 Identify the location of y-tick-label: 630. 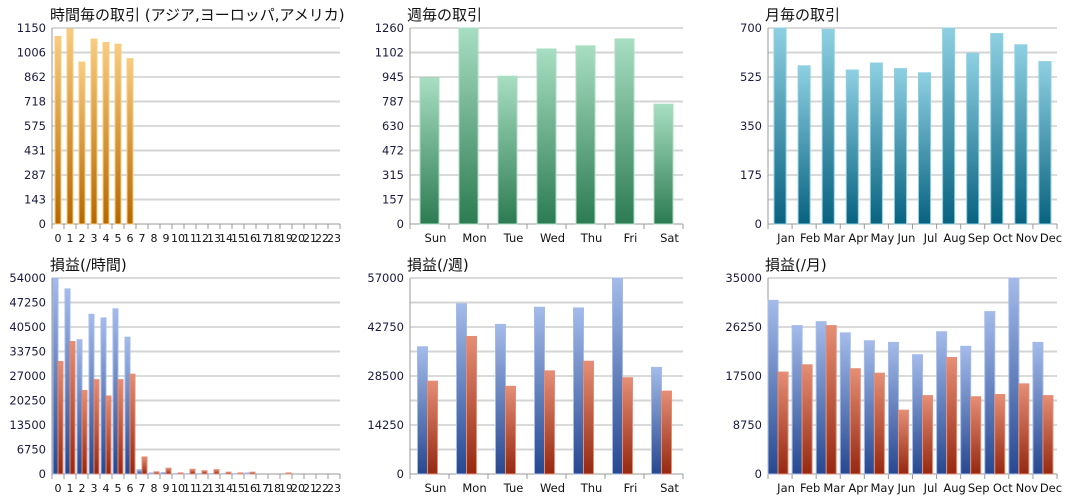
(393, 126).